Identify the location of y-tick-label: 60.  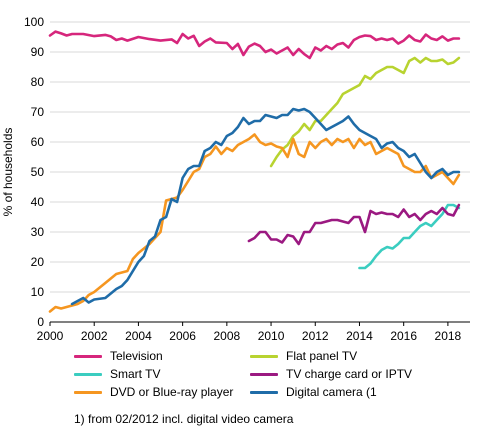
(38, 142).